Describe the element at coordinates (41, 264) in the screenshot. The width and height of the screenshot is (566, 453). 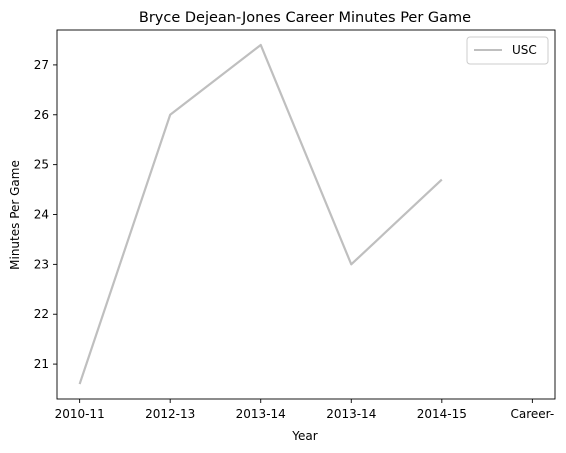
I see `y-tick-label: 23` at that location.